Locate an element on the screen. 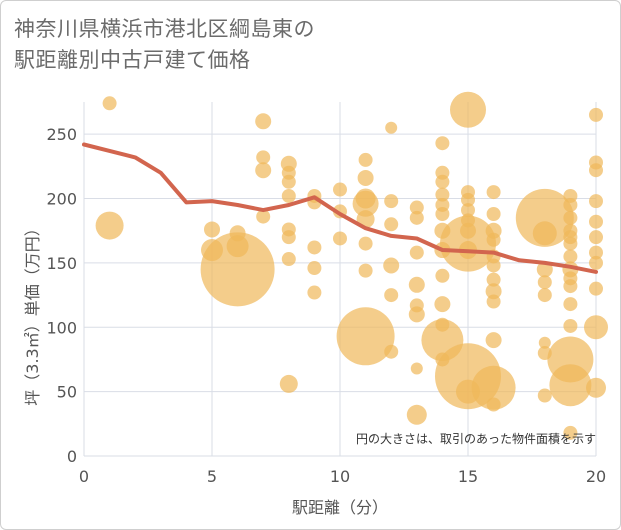 This screenshot has height=530, width=621. size-note: 円の大きさは、取引のあった物件面積を示す is located at coordinates (476, 438).